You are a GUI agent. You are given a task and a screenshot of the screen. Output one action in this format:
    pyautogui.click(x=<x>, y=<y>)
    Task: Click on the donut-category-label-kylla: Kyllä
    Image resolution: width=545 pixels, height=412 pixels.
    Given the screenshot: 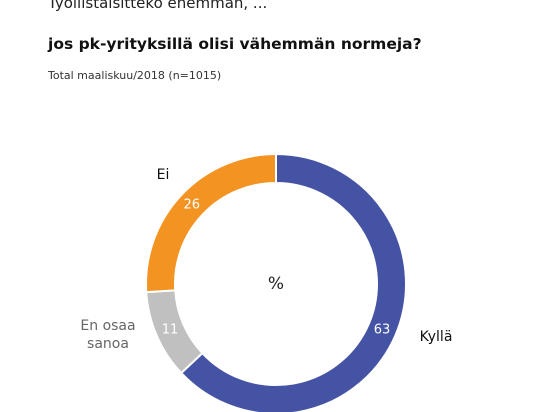 What is the action you would take?
    pyautogui.click(x=436, y=337)
    